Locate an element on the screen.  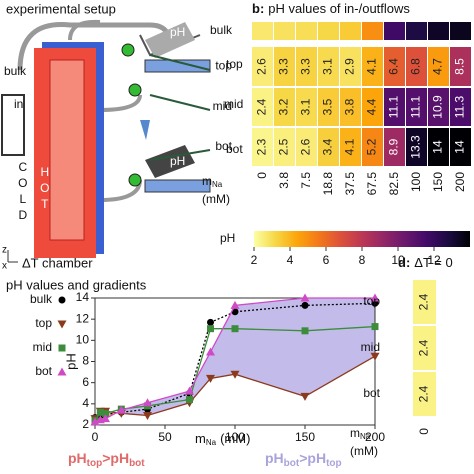
cell-value: 10.9 is located at coordinates (438, 107).